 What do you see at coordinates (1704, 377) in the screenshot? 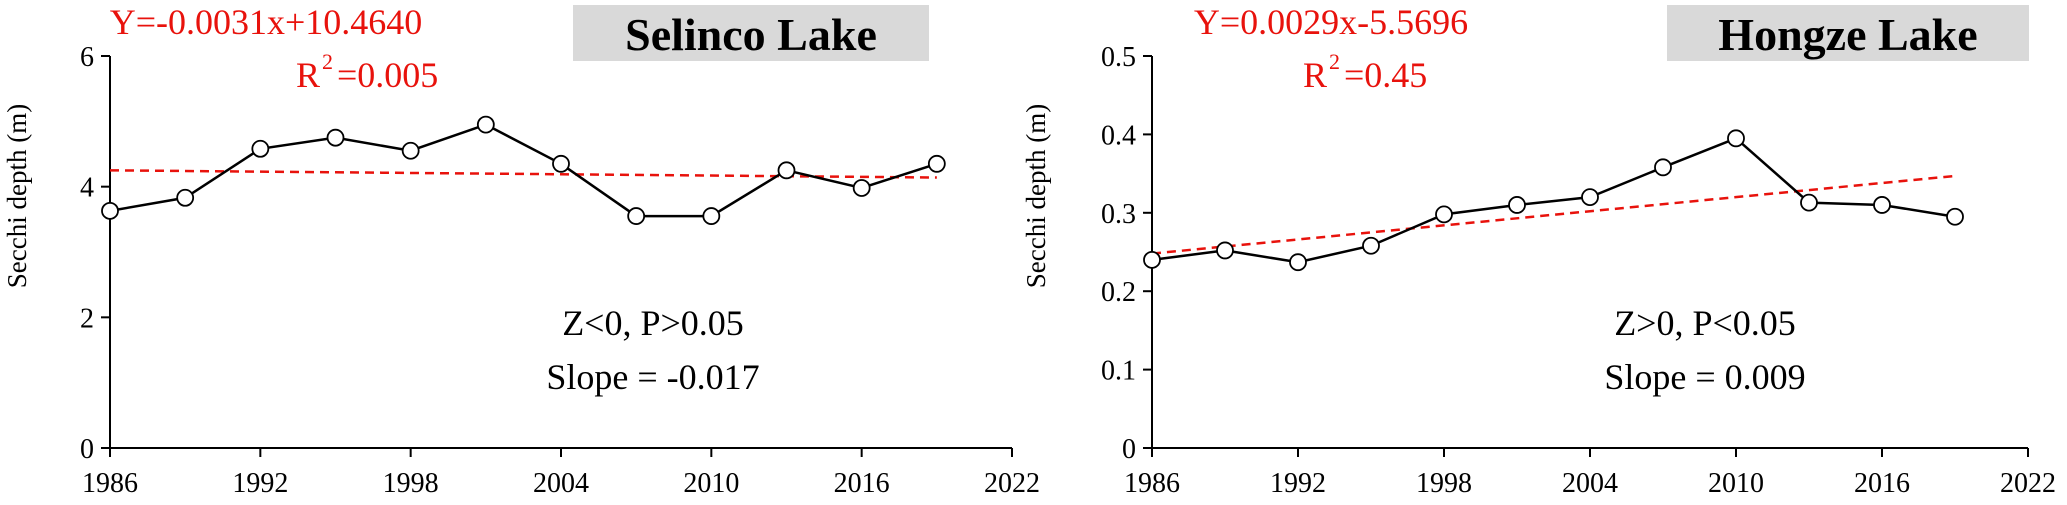
I see `slope-text: Slope = 0.009` at bounding box center [1704, 377].